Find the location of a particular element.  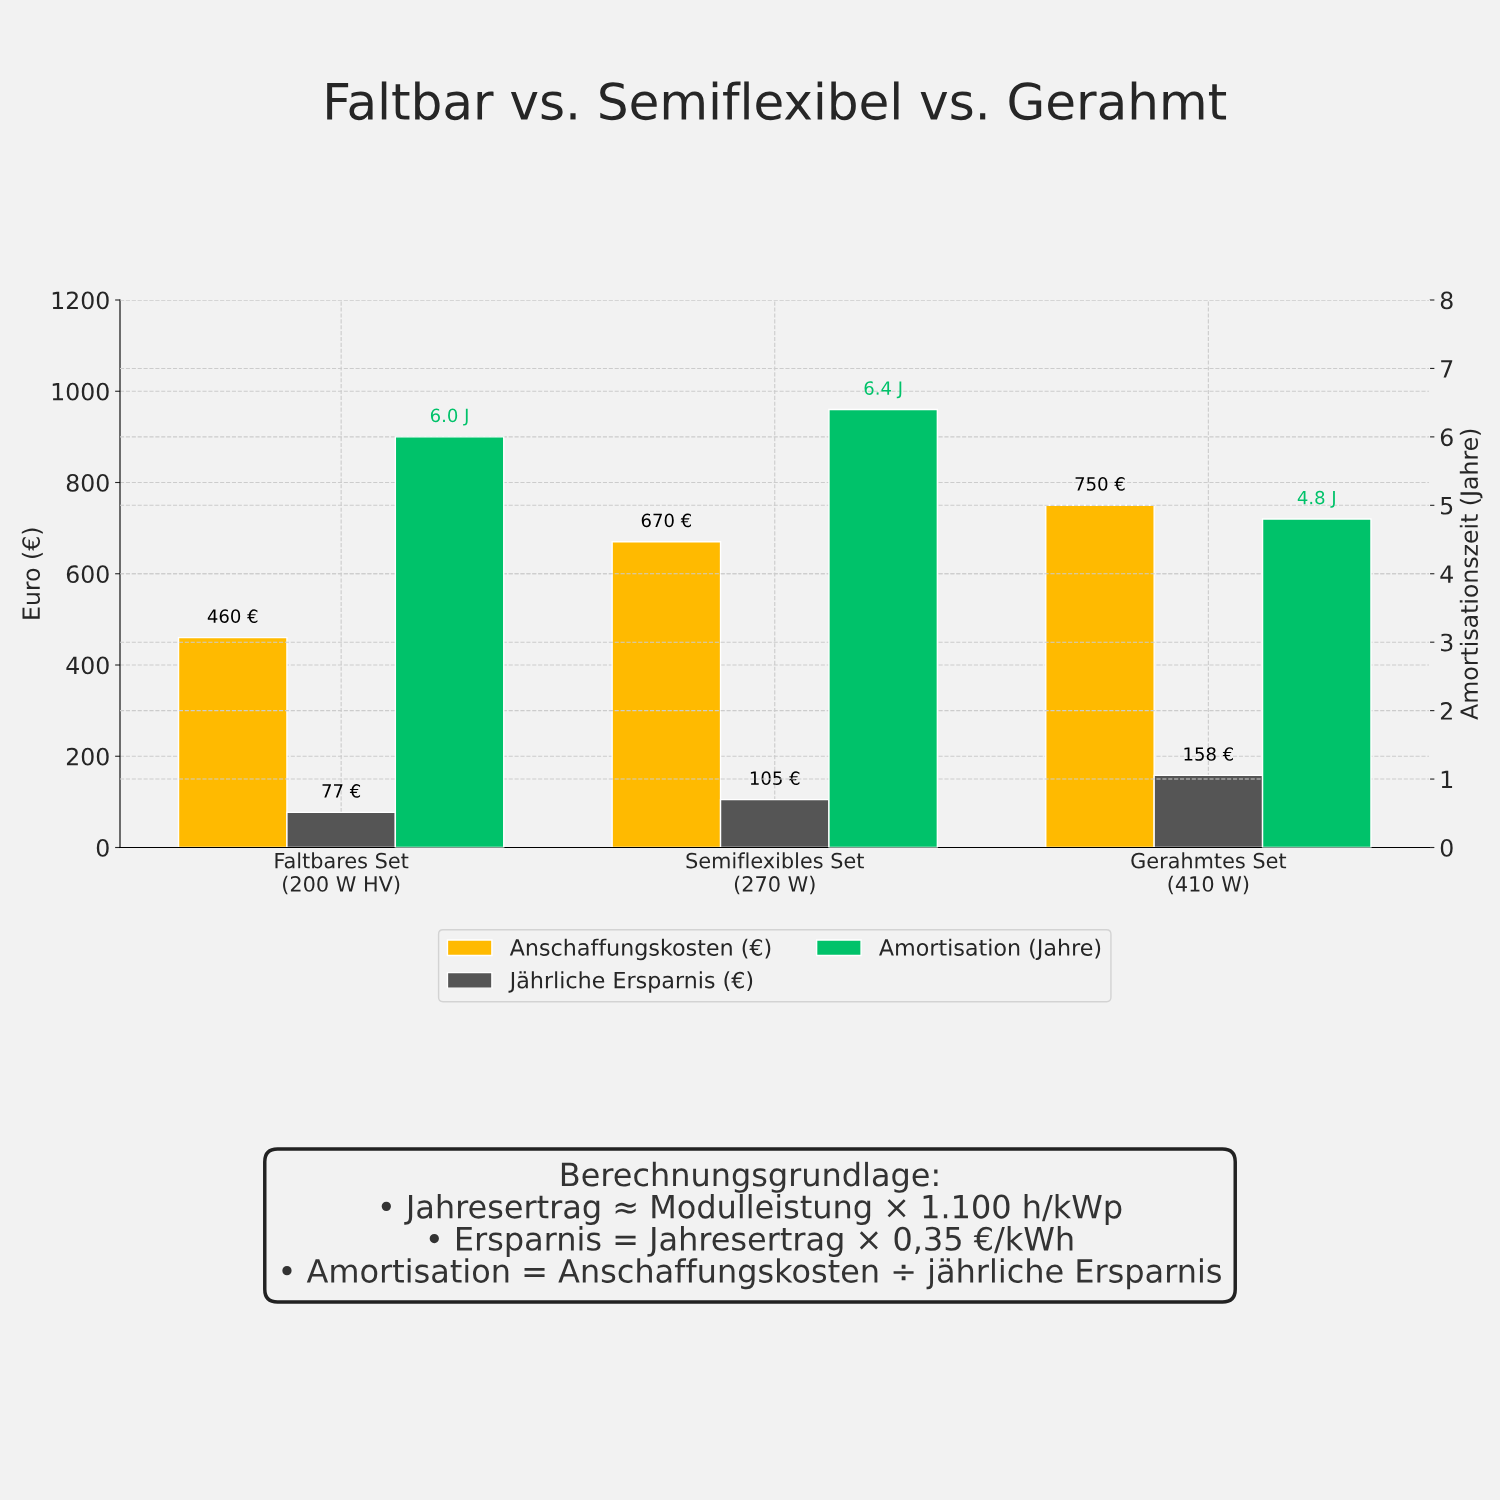

y2-tick-label: 7 is located at coordinates (1447, 369).